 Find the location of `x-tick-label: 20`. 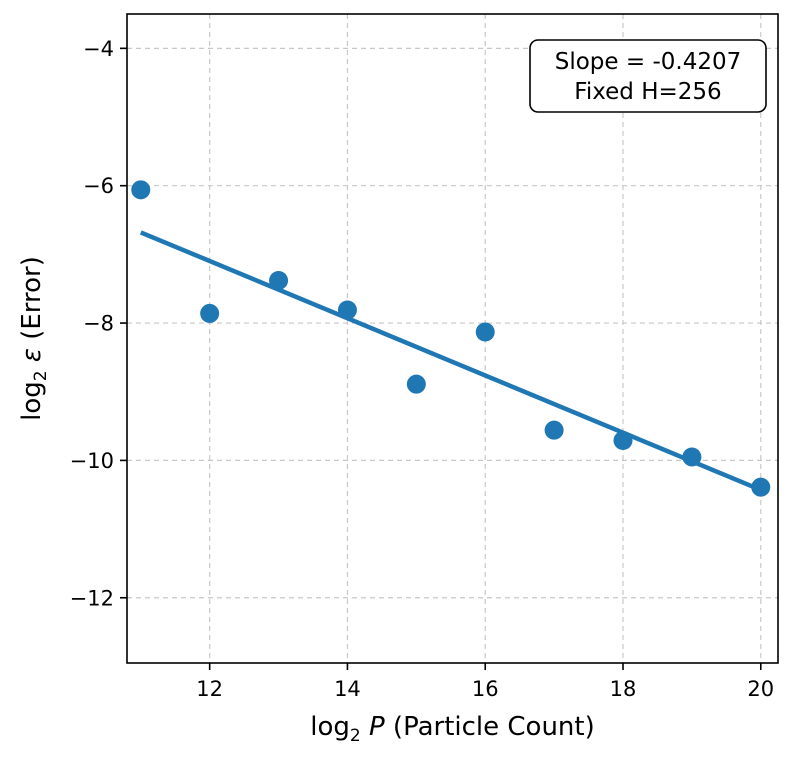

x-tick-label: 20 is located at coordinates (760, 689).